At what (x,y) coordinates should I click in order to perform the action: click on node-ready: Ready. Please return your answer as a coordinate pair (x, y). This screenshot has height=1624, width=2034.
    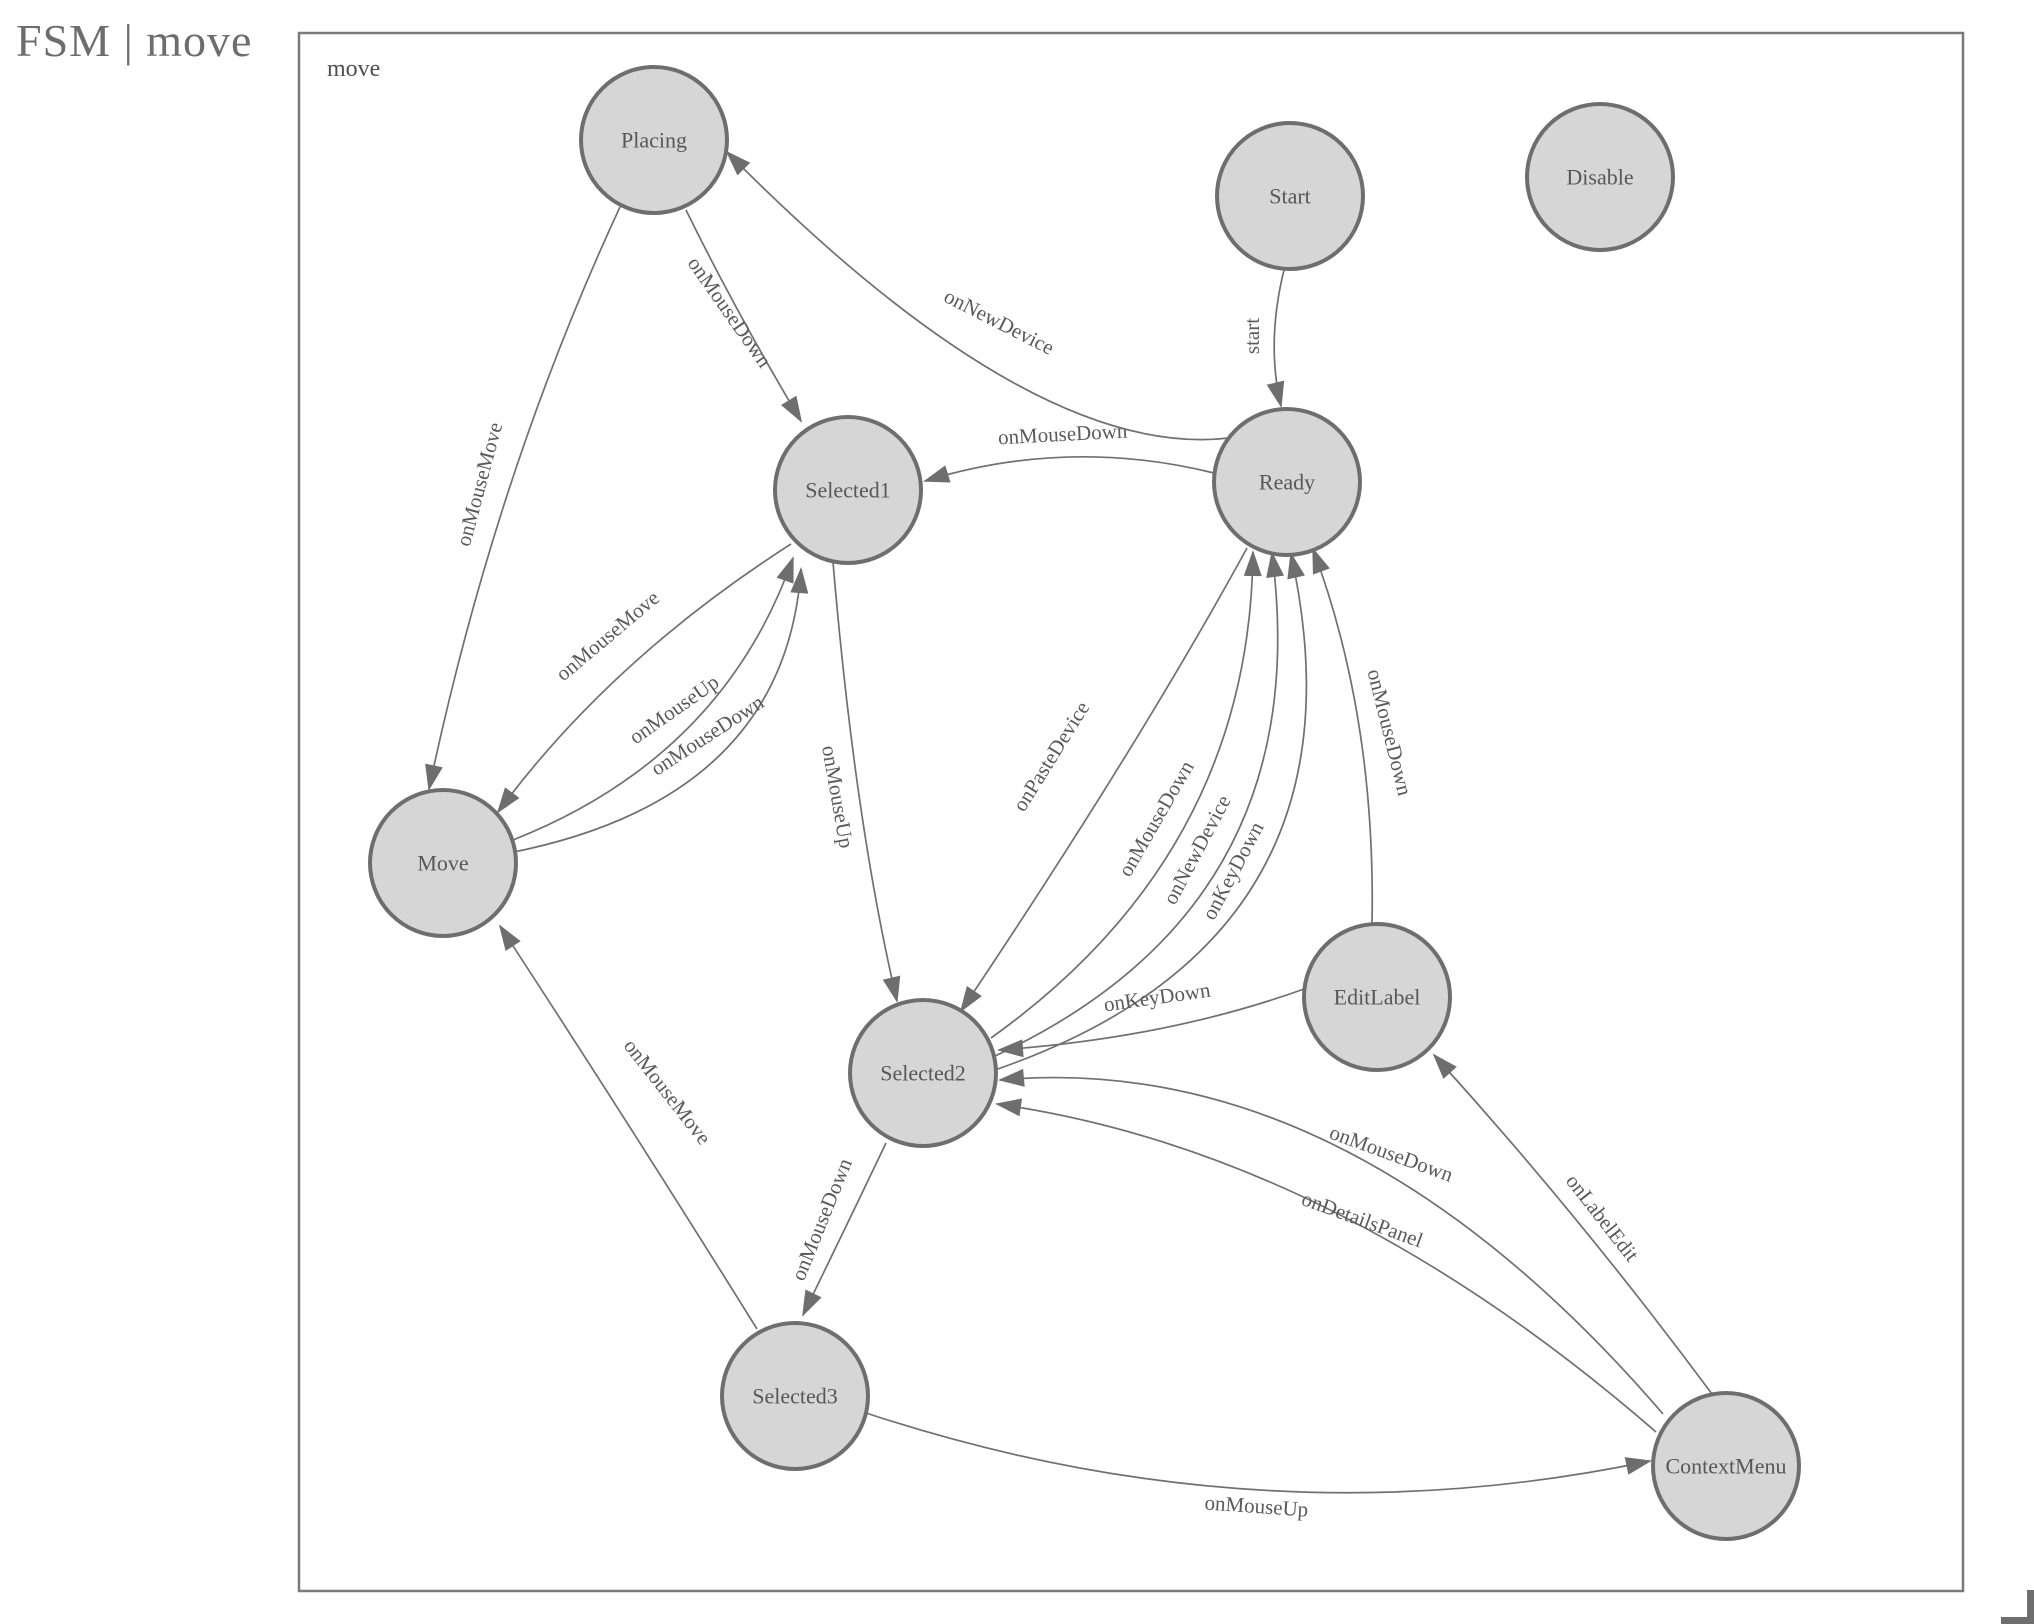
    Looking at the image, I should click on (1287, 482).